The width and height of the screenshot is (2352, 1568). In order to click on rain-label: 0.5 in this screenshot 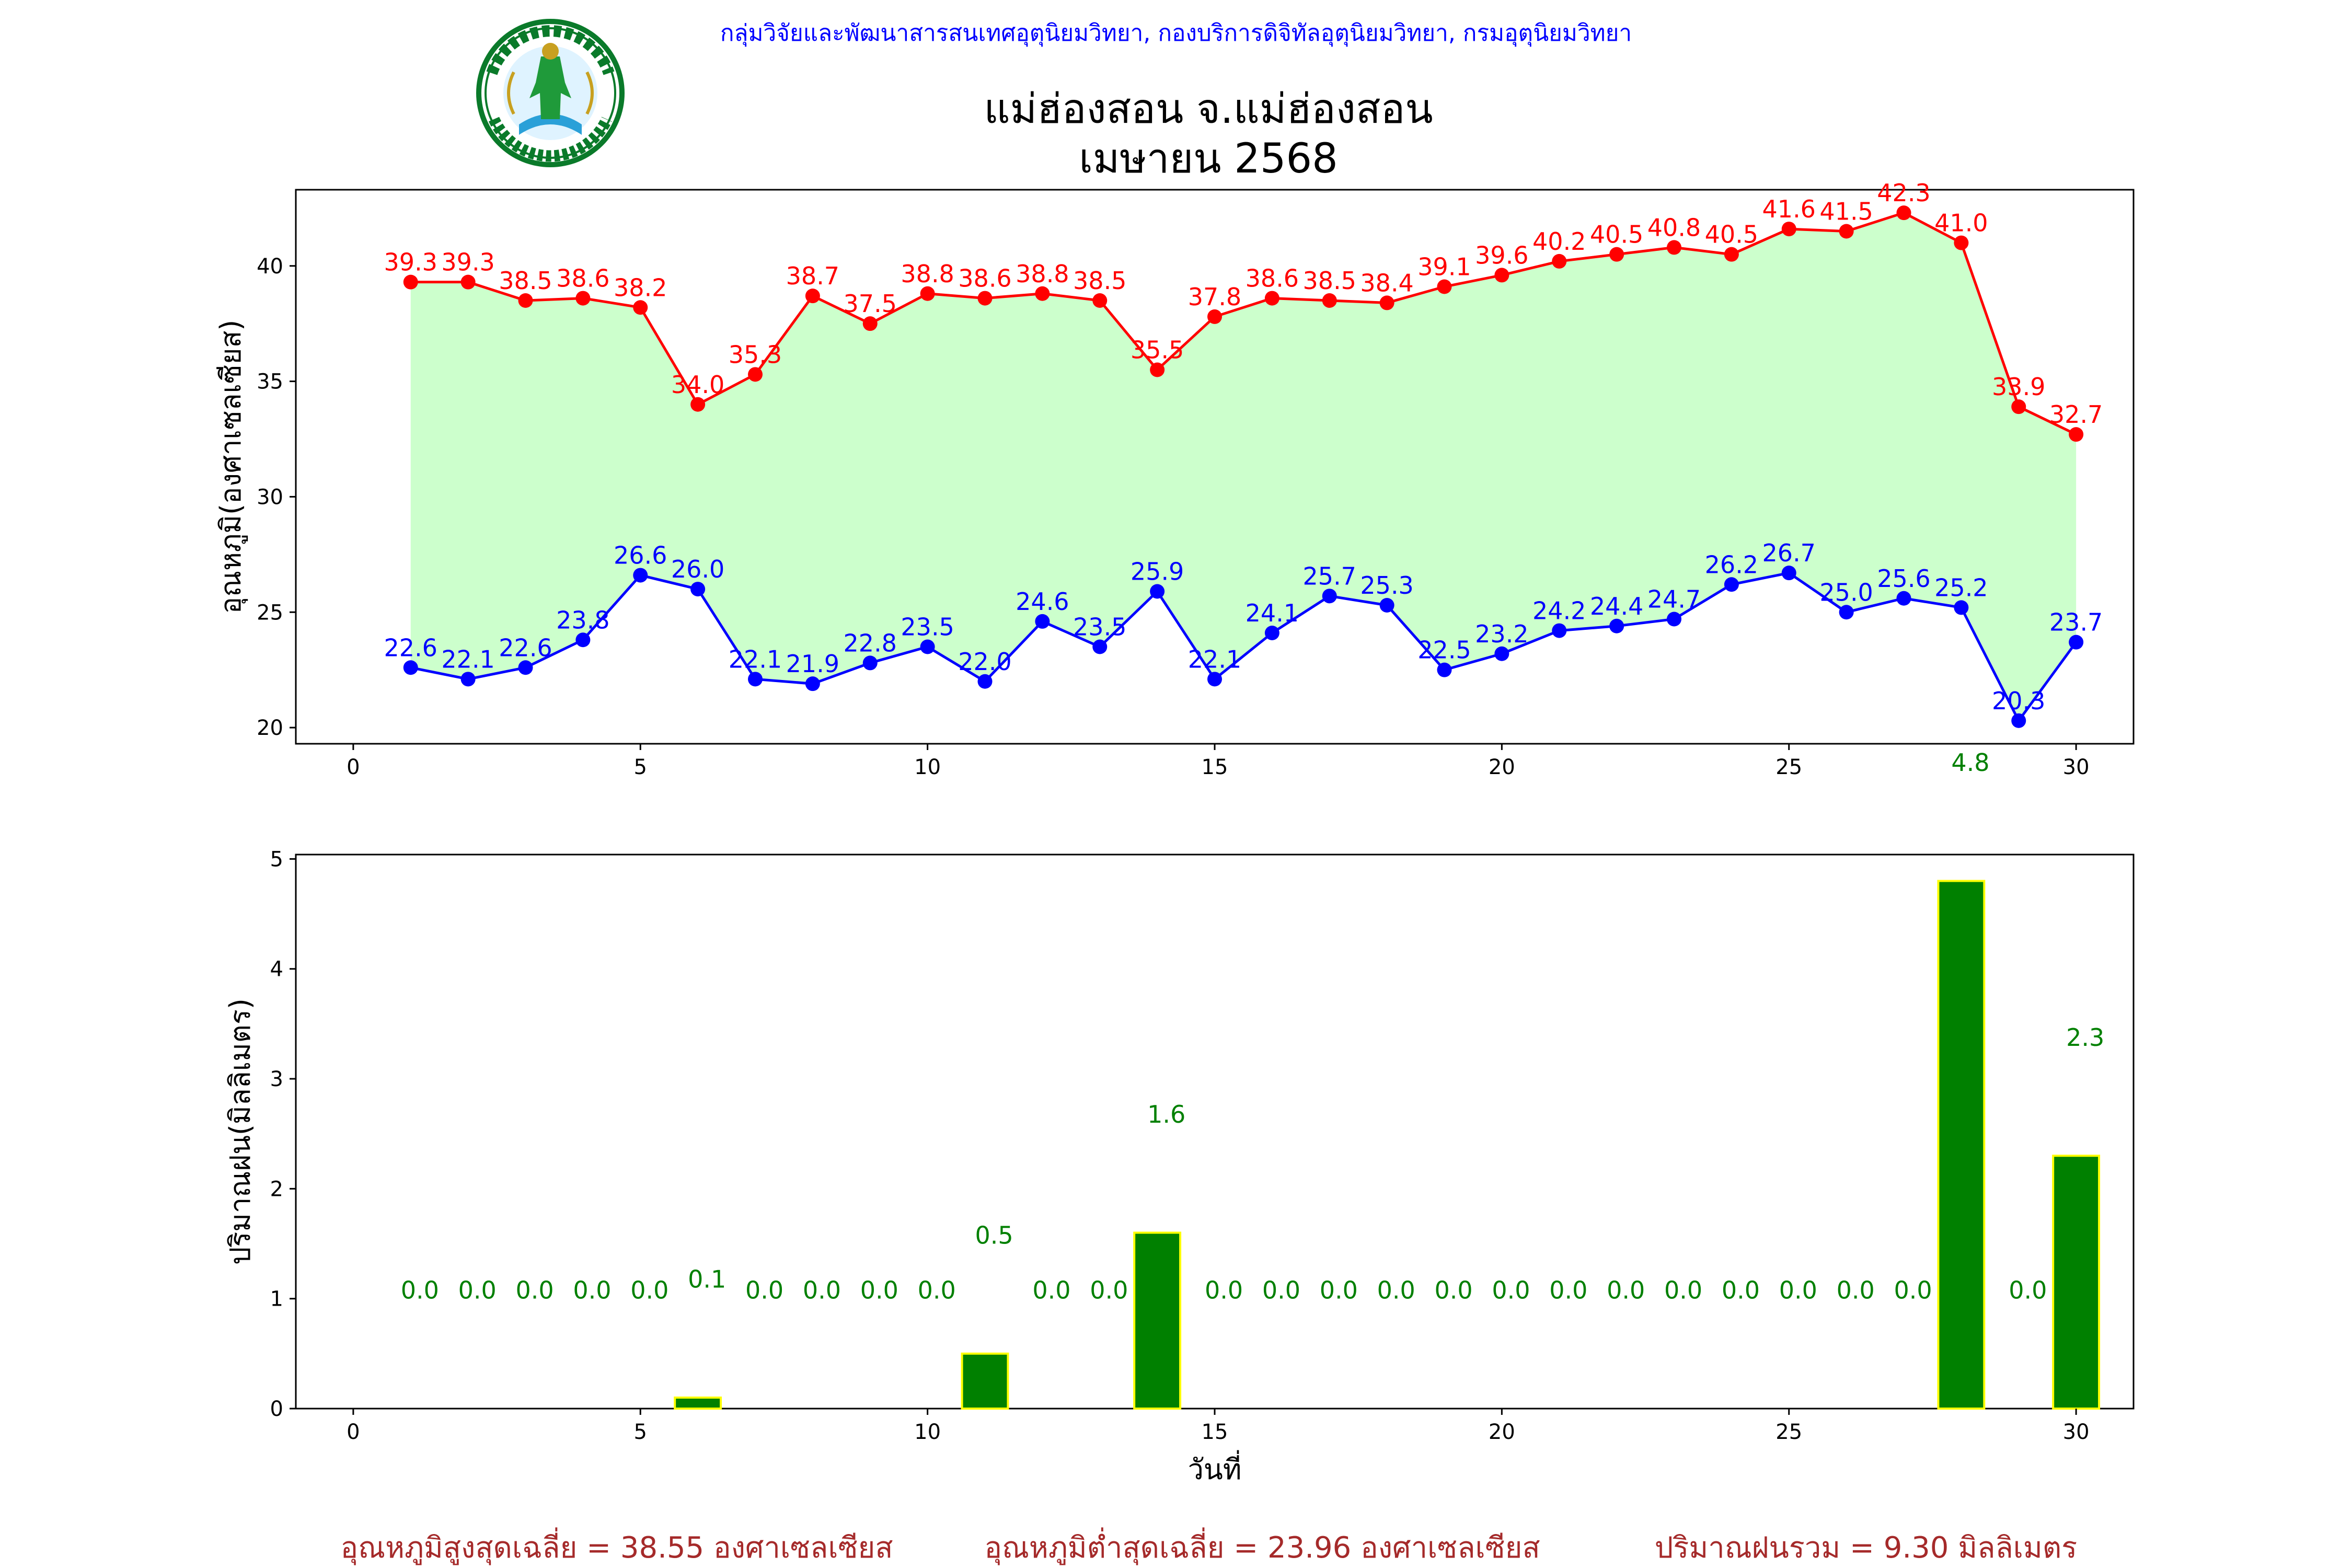, I will do `click(994, 1235)`.